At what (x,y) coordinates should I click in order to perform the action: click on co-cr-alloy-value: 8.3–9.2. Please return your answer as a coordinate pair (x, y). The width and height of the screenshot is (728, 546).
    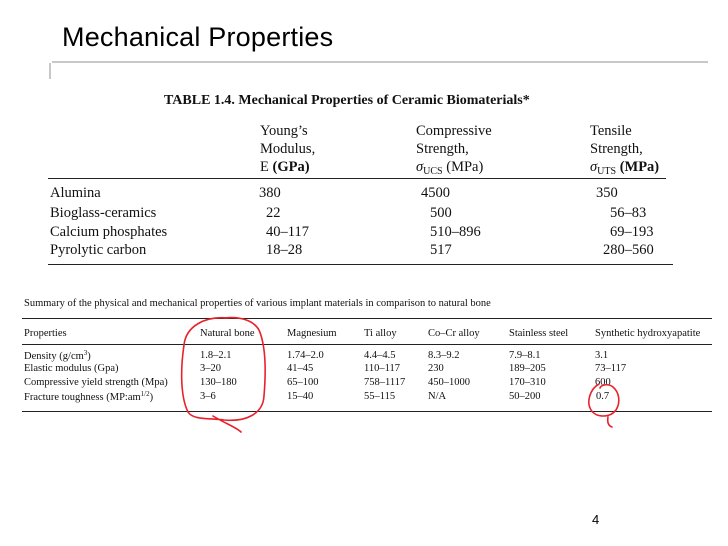
    Looking at the image, I should click on (444, 355).